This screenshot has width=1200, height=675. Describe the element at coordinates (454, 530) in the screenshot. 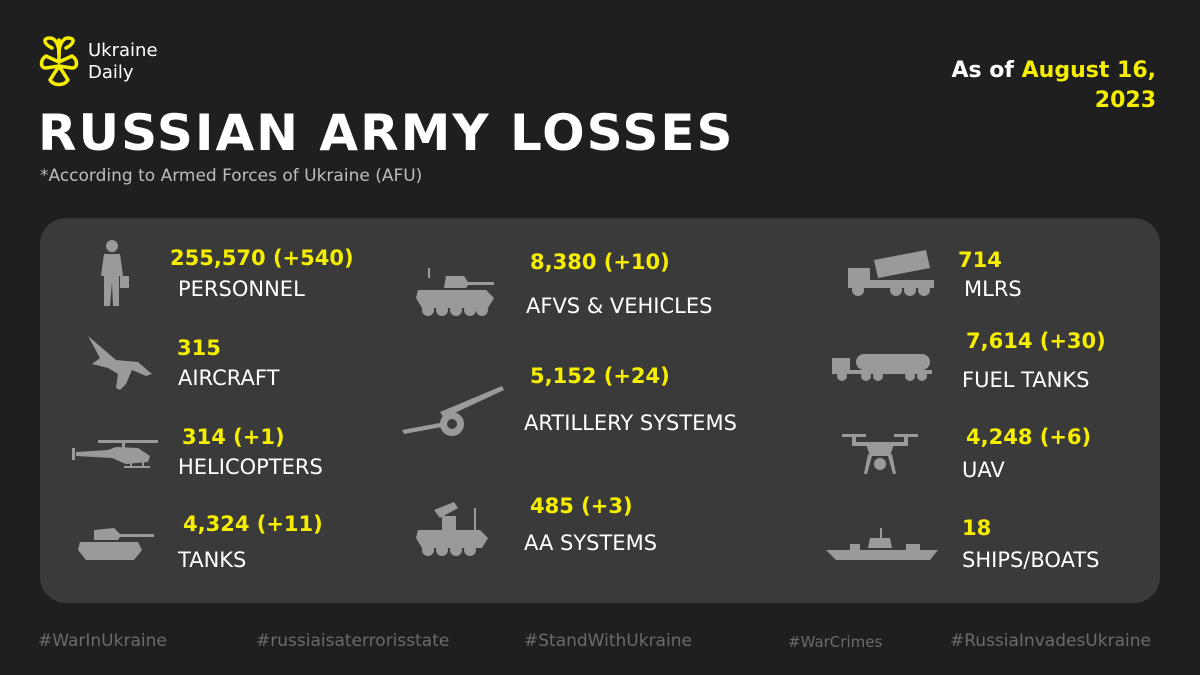

I see `aa-system-icon` at that location.